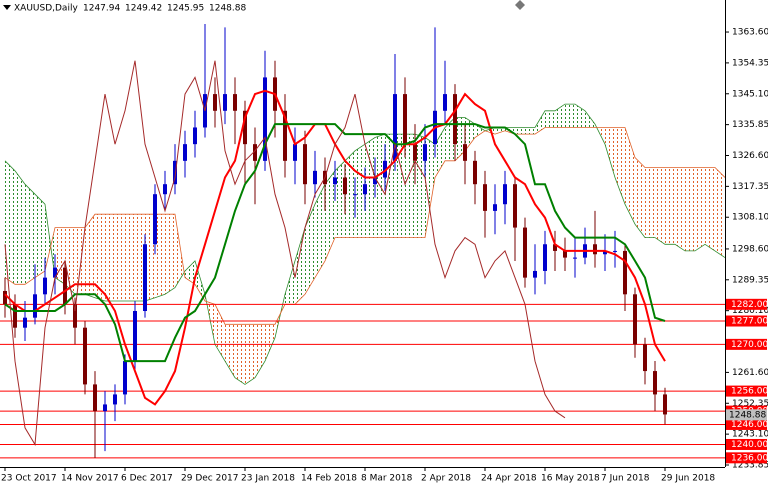 Image resolution: width=768 pixels, height=485 pixels. I want to click on x-tick-label: 6 Dec 2017, so click(147, 479).